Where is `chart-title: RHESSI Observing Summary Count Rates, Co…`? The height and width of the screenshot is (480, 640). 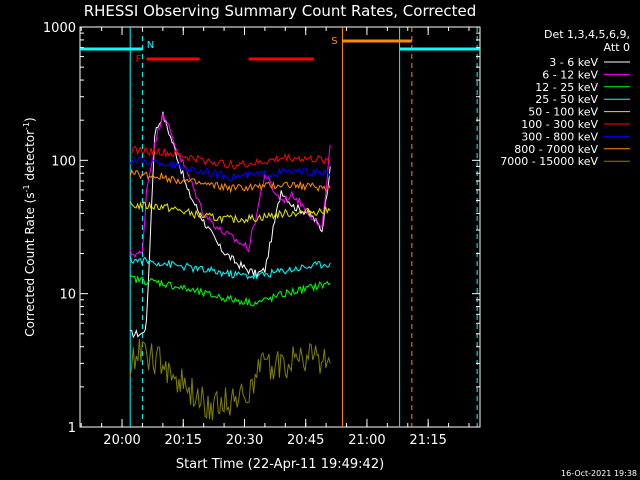
chart-title: RHESSI Observing Summary Count Rates, Co… is located at coordinates (280, 11).